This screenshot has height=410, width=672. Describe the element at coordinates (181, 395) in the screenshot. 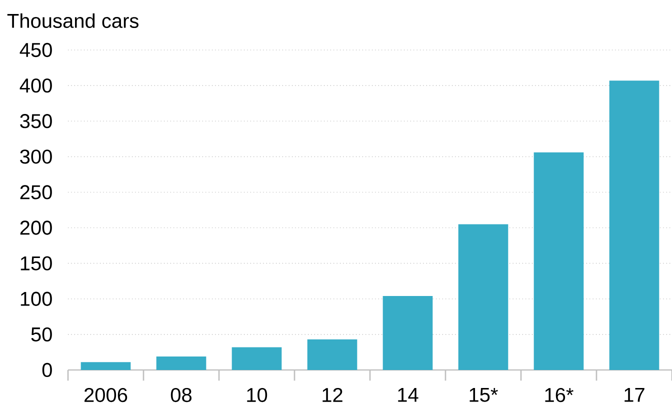

I see `x-tick-label: 08` at that location.